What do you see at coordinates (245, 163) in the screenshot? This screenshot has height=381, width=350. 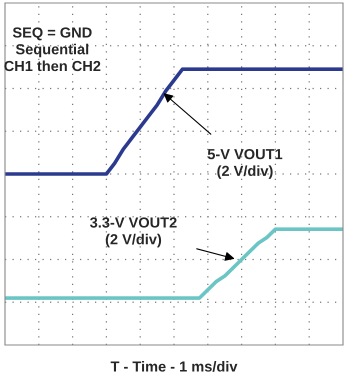 I see `annotation: 5-V VOUT1 (2 V/div)` at bounding box center [245, 163].